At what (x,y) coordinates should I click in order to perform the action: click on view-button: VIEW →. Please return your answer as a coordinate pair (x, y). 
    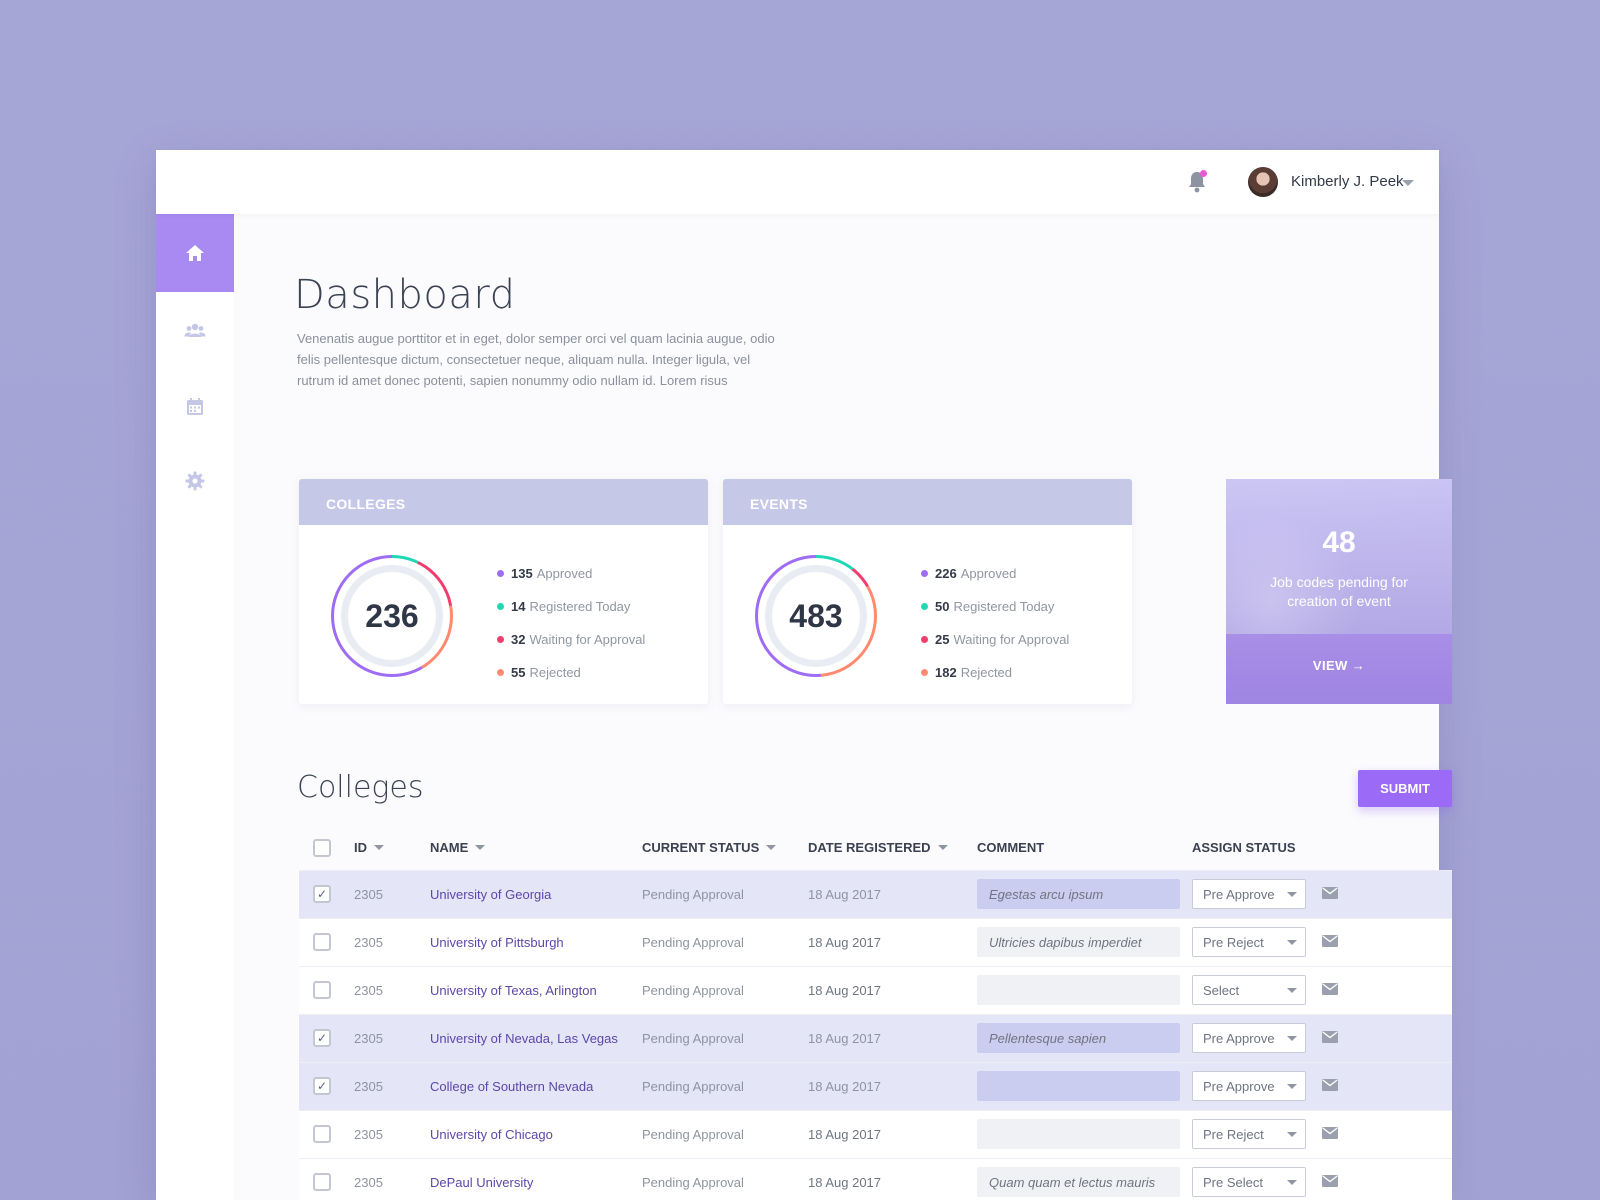
    Looking at the image, I should click on (1339, 665).